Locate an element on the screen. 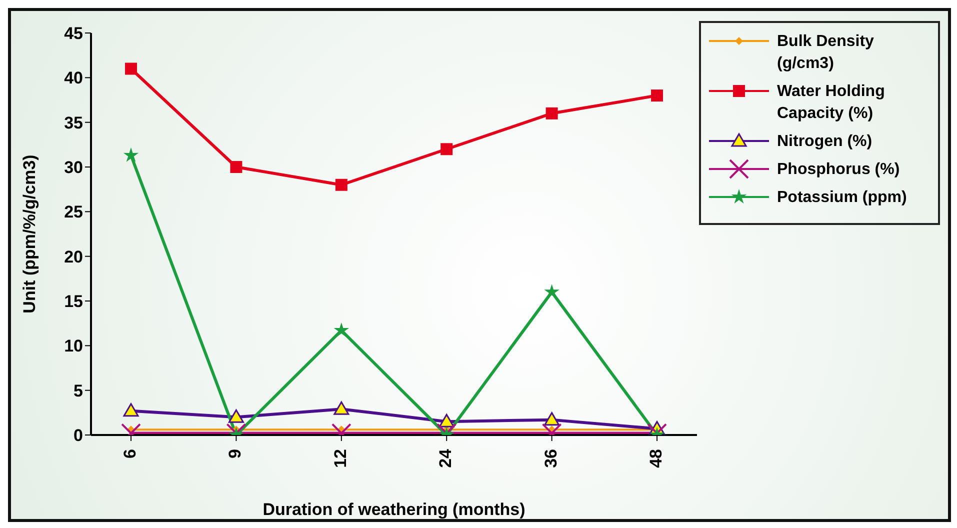 The width and height of the screenshot is (957, 528). y-tick-label: 30 is located at coordinates (73, 168).